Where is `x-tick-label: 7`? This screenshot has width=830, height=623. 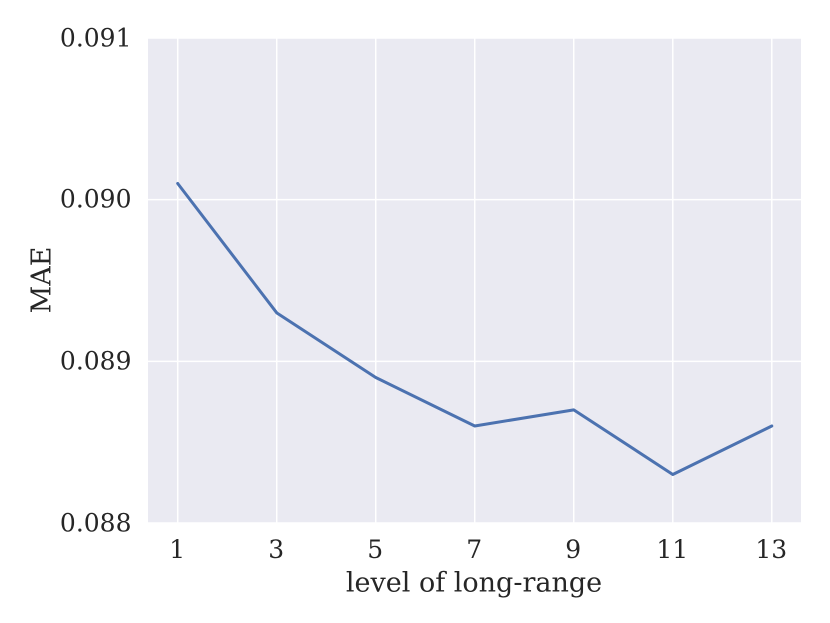
x-tick-label: 7 is located at coordinates (474, 549).